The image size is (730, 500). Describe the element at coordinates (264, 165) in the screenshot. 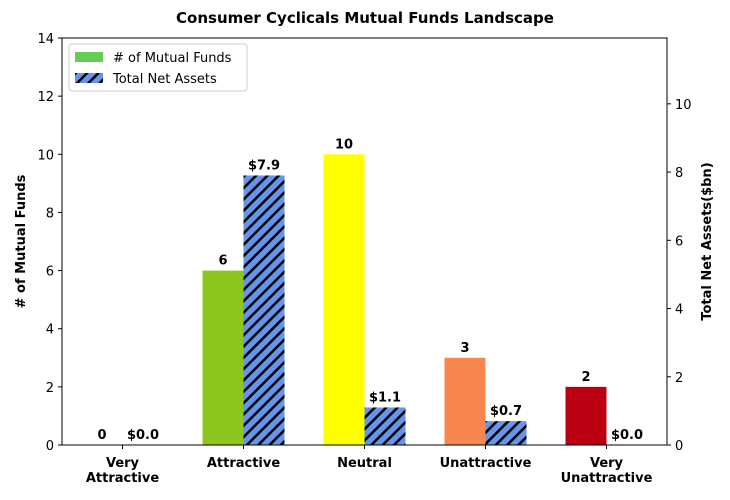

I see `value-label: $7.9` at that location.